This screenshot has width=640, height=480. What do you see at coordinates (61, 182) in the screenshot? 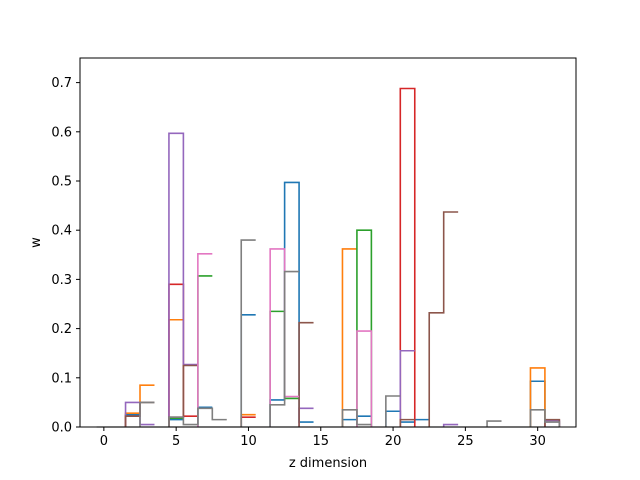
I see `y-tick-label: 0.5` at bounding box center [61, 182].